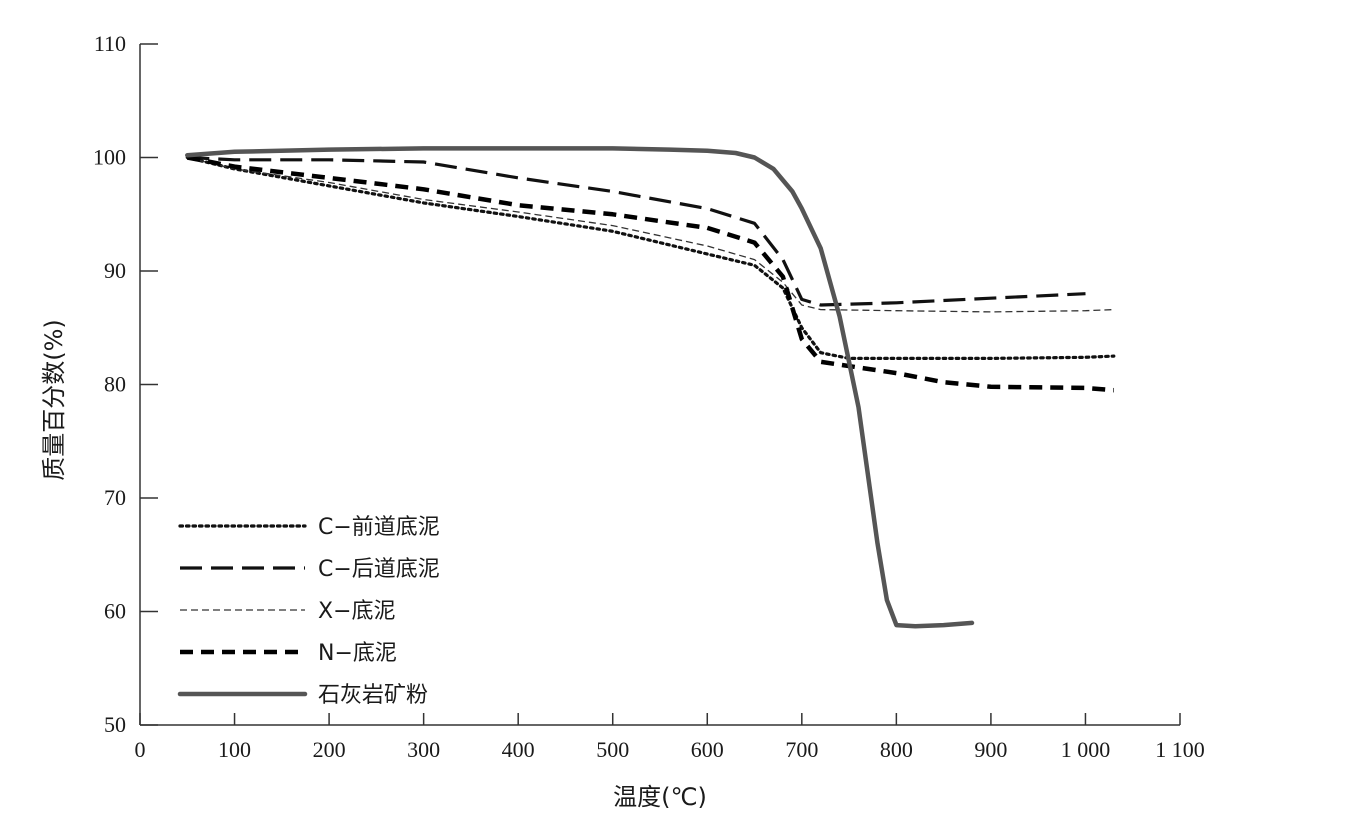  I want to click on x-tick-label: 600, so click(707, 749).